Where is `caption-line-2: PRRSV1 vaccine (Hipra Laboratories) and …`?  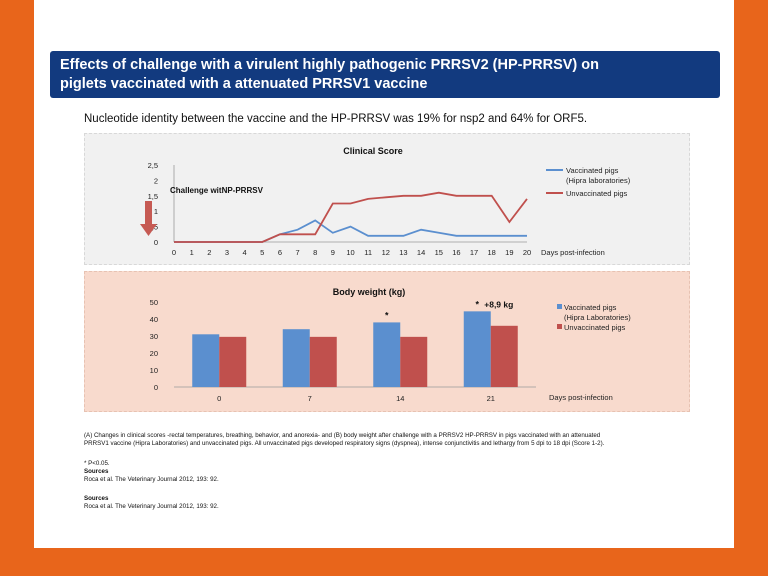 caption-line-2: PRRSV1 vaccine (Hipra Laboratories) and … is located at coordinates (344, 443).